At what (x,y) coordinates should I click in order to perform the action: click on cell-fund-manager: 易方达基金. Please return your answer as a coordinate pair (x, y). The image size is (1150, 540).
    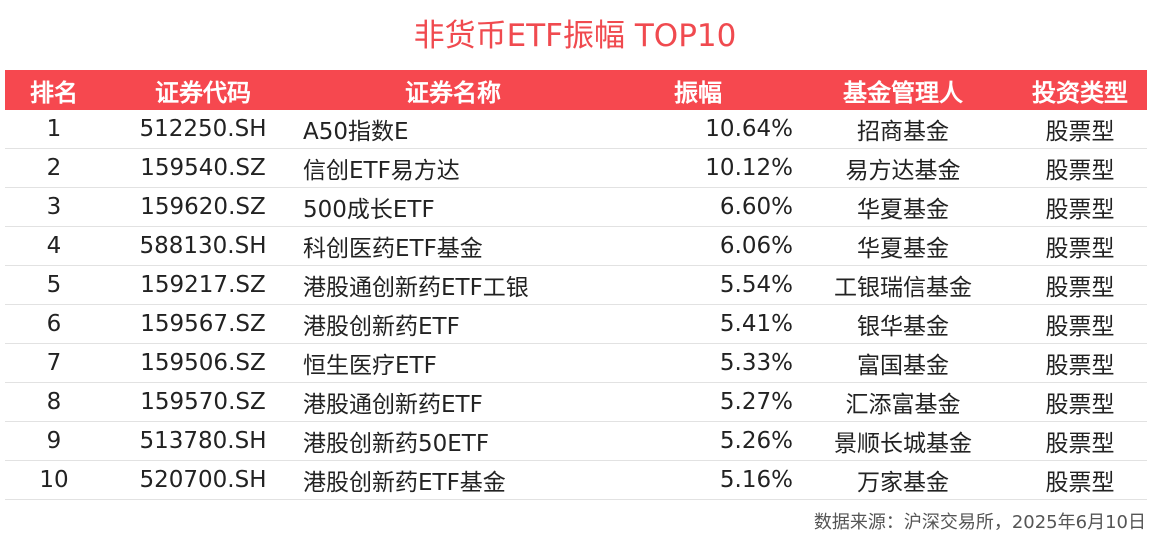
    Looking at the image, I should click on (903, 168).